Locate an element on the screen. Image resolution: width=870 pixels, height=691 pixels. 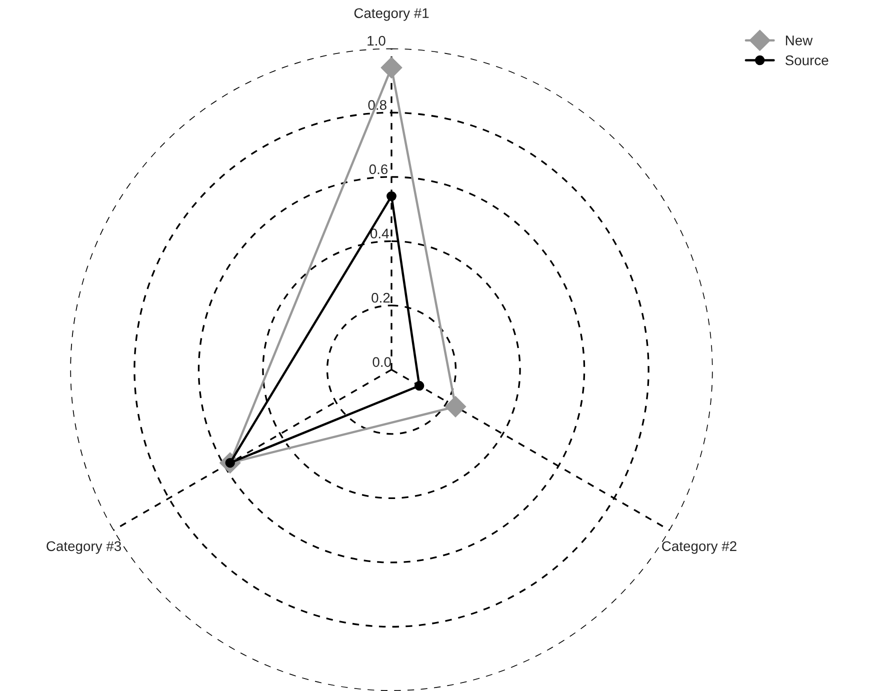
legend-label: New is located at coordinates (799, 41).